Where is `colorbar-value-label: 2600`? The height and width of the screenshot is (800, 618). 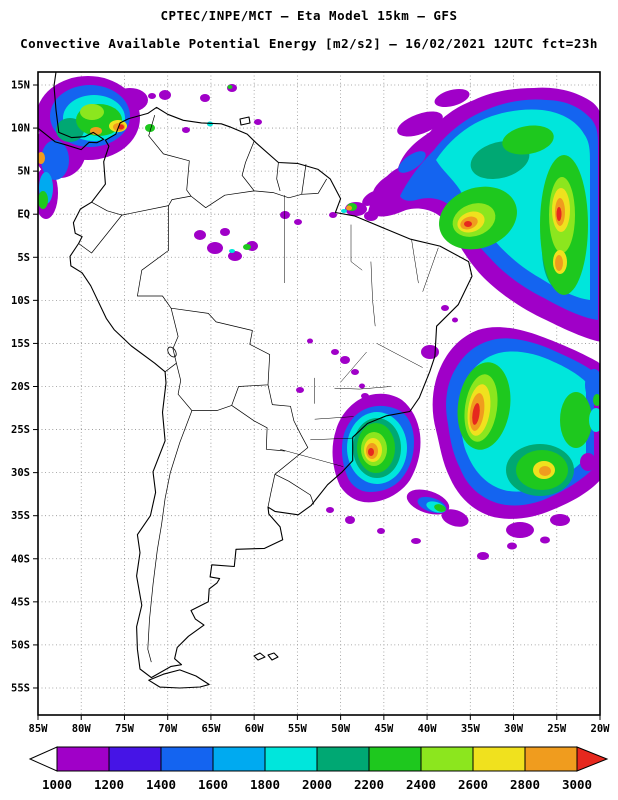 colorbar-value-label: 2600 is located at coordinates (473, 784).